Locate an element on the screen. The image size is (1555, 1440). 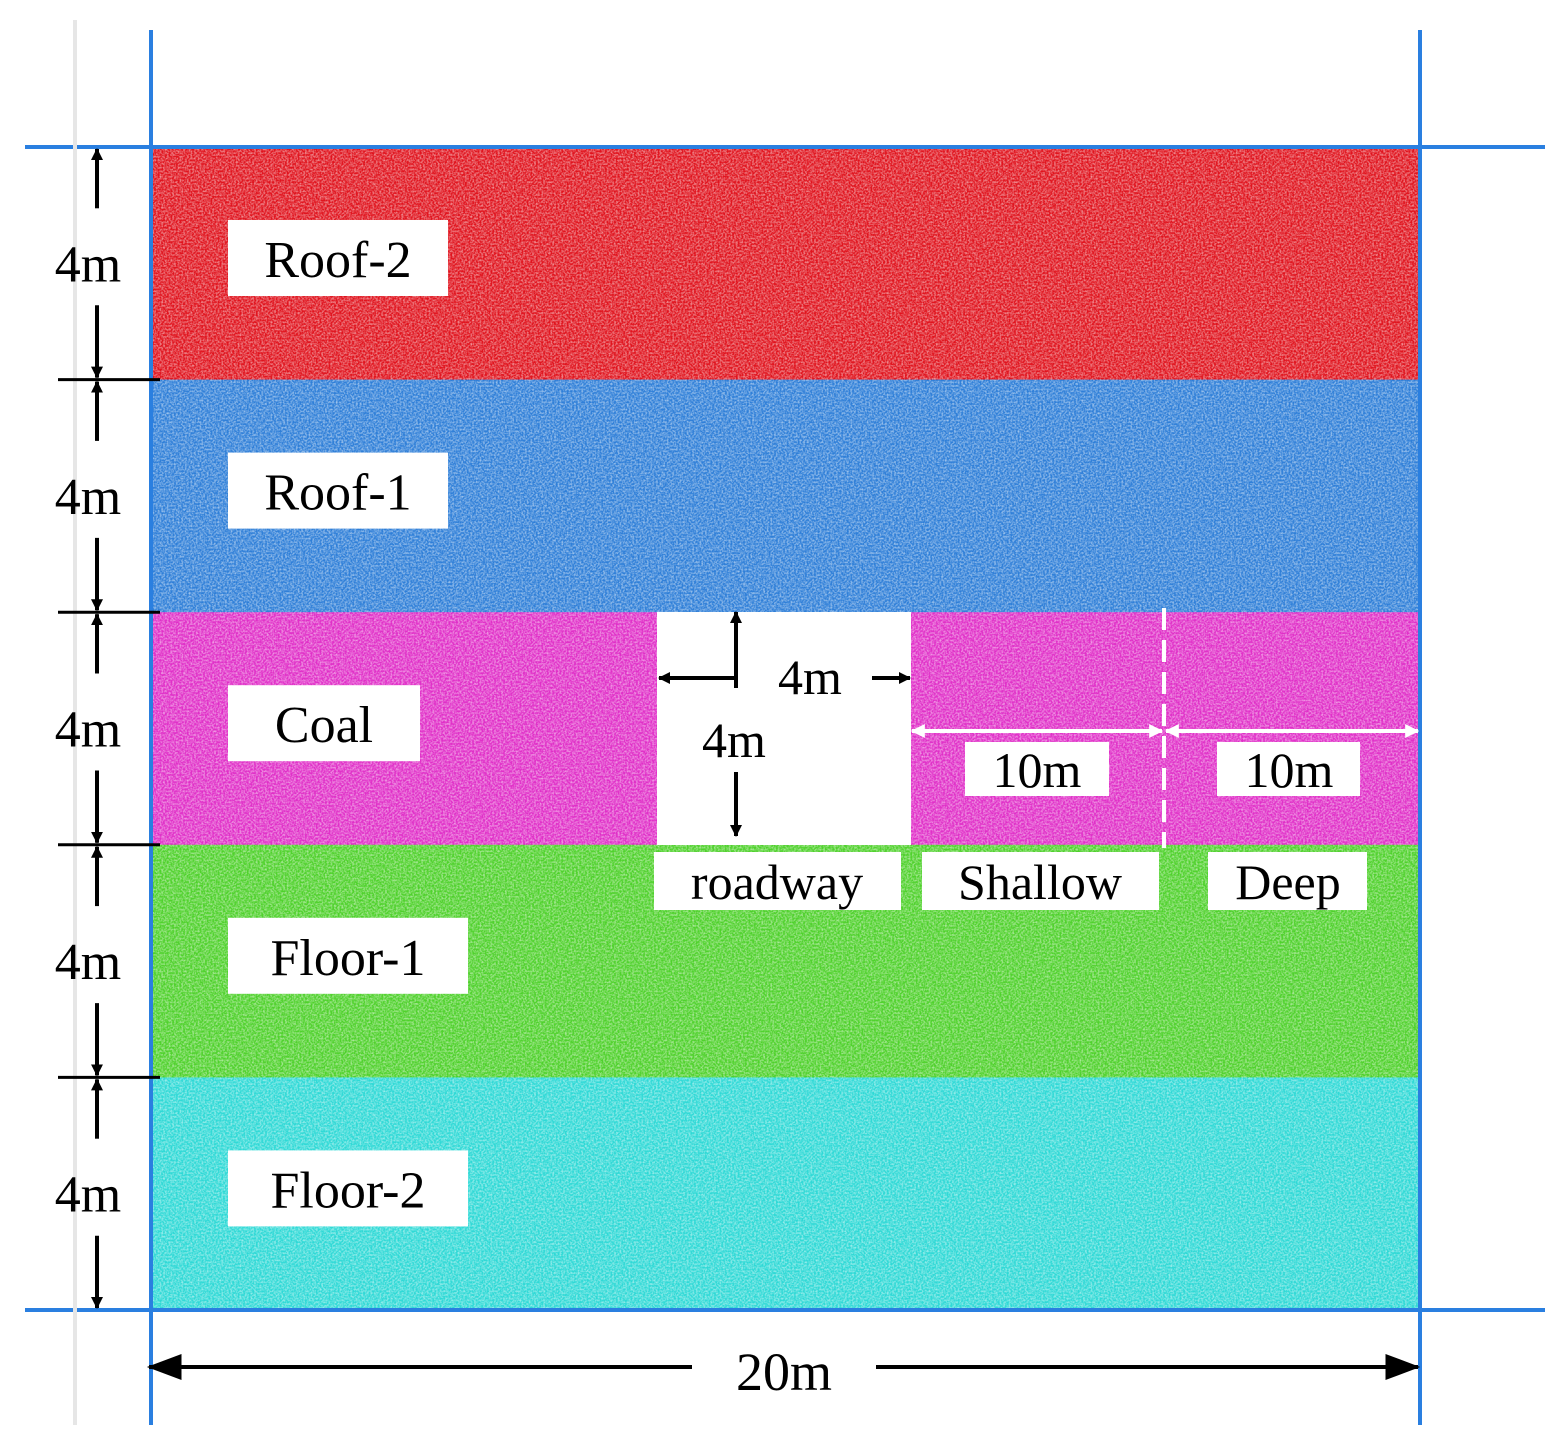
shallow-label-box is located at coordinates (1040, 881).